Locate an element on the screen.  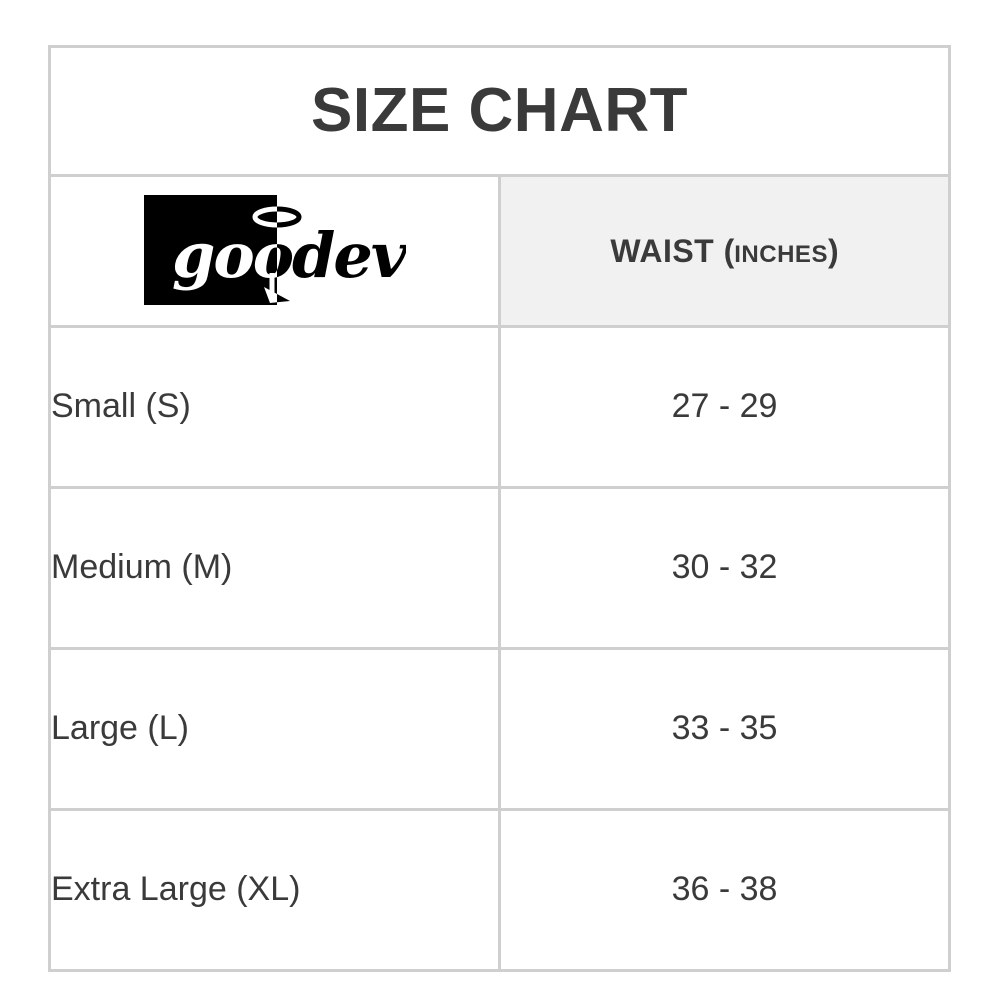
svg-text: goodeviſ is located at coordinates (289, 255).